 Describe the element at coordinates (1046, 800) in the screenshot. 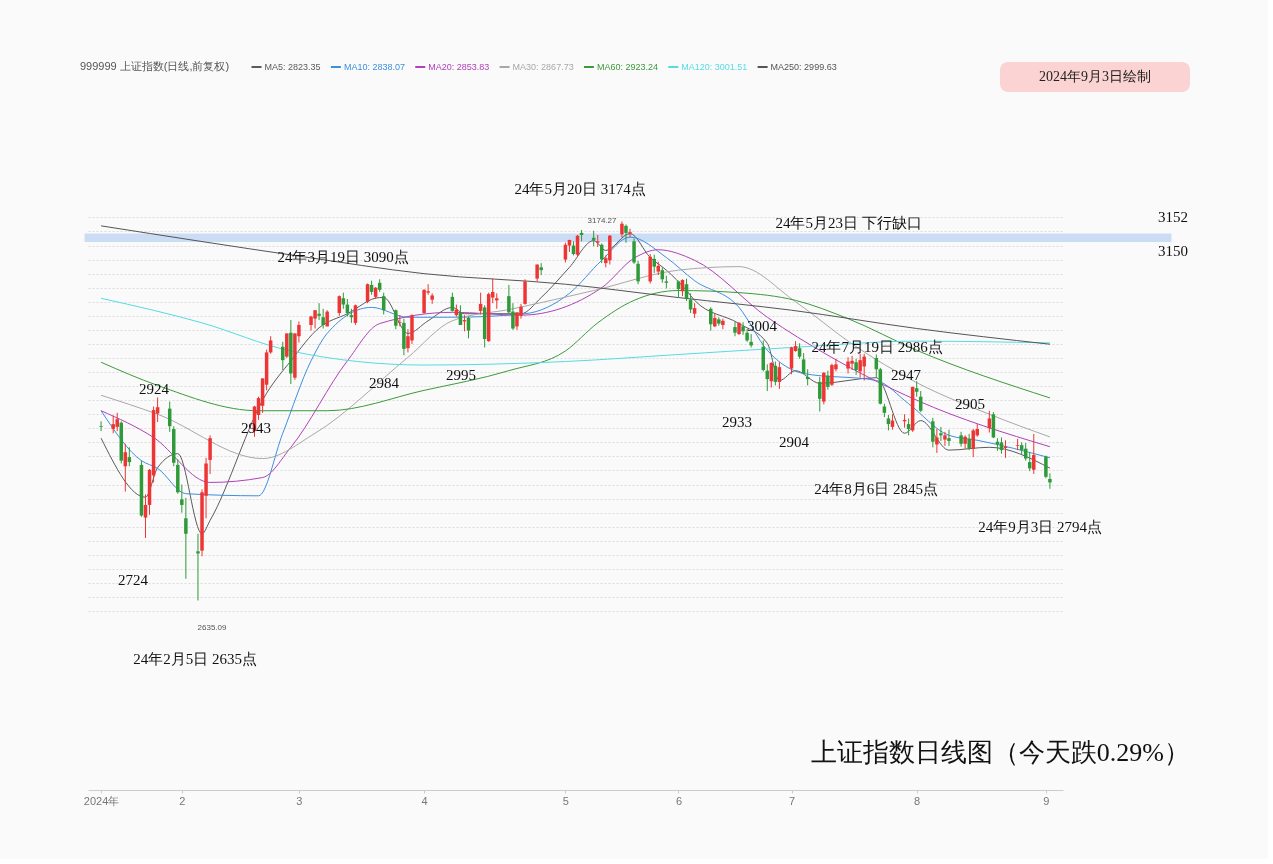

I see `x-tick-label: 9` at that location.